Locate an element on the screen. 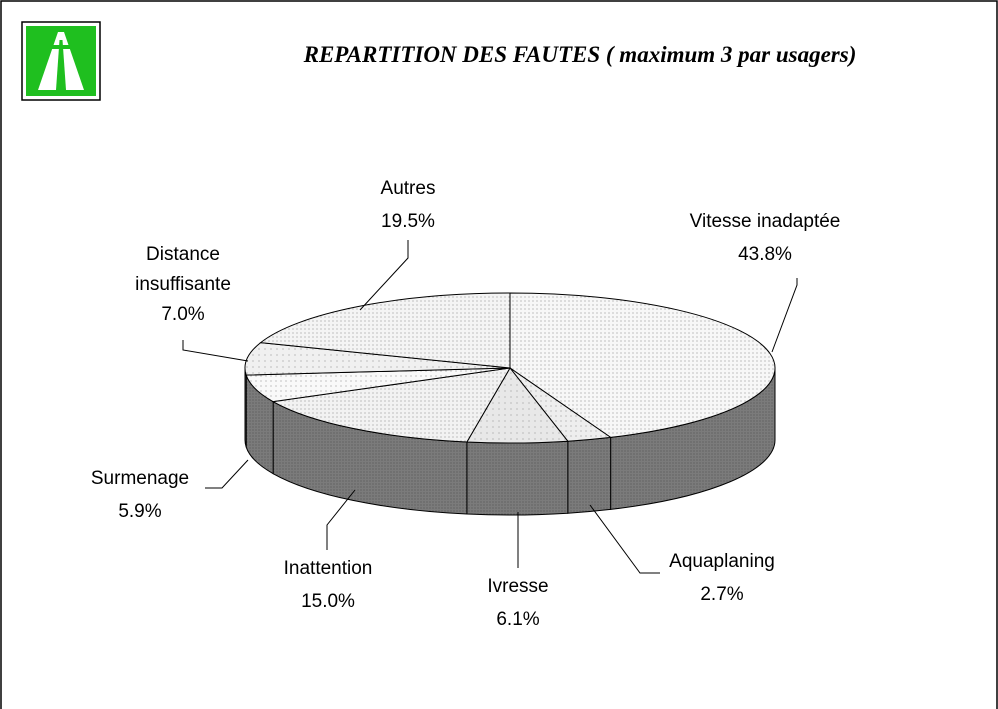 The height and width of the screenshot is (709, 998). value-label: 5.9% is located at coordinates (140, 511).